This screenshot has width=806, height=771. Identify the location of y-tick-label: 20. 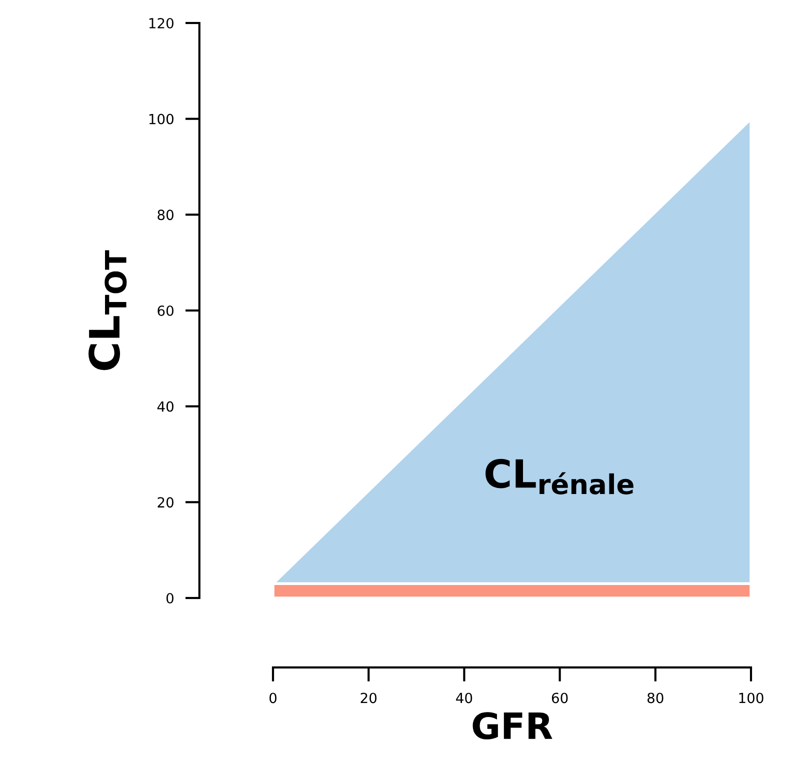
(166, 502).